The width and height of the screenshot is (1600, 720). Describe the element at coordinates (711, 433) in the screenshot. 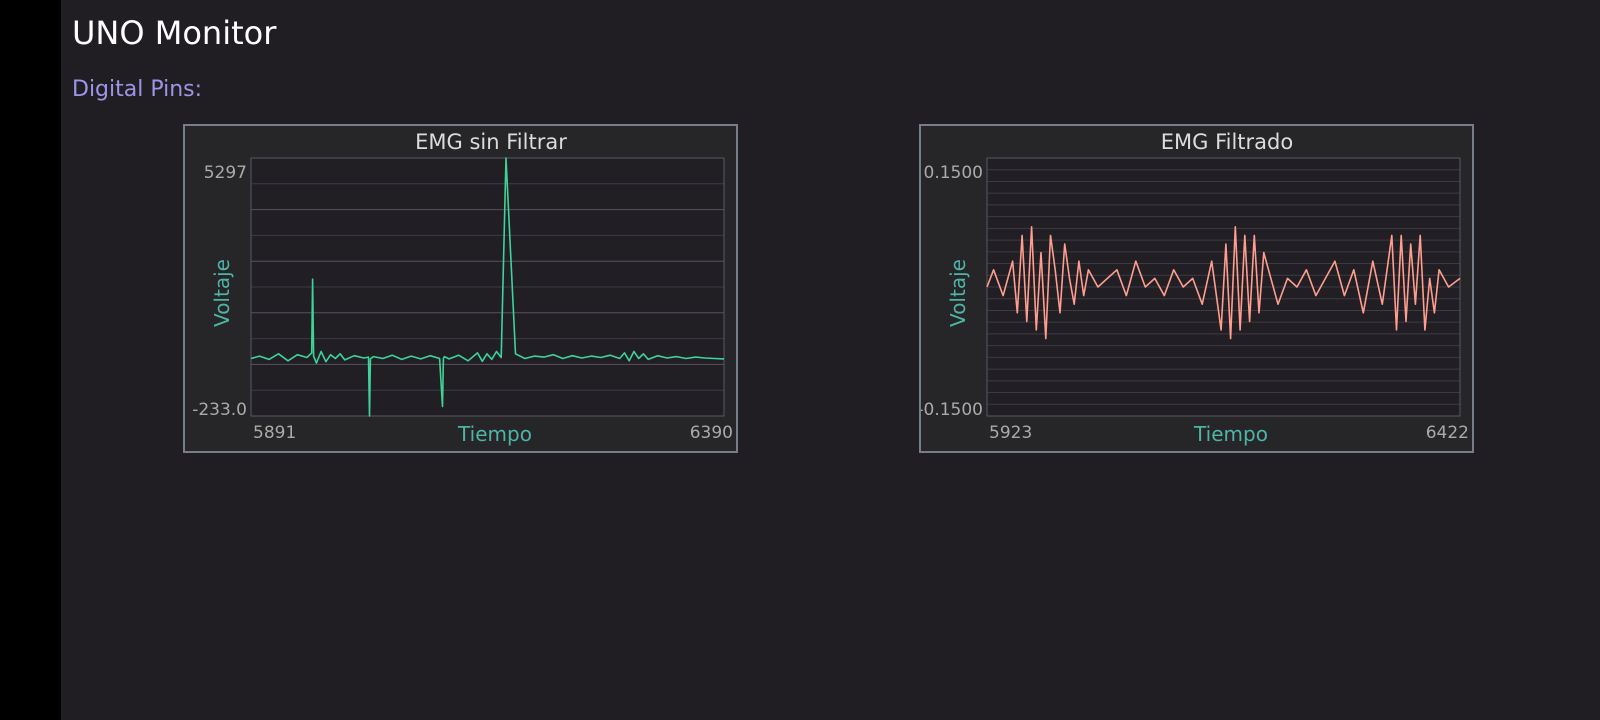

I see `x-tick-max: 6390` at that location.